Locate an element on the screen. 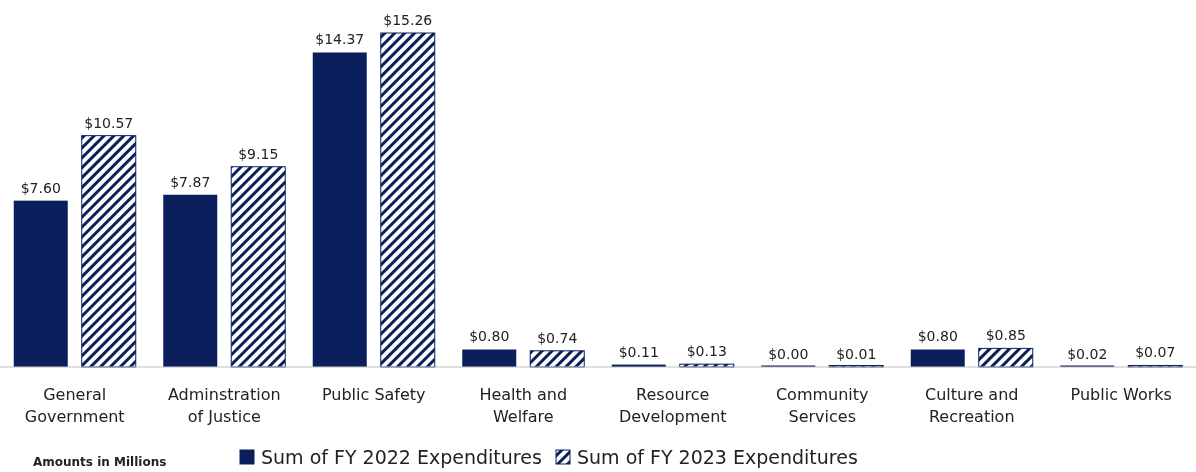  data-label: $15.26 is located at coordinates (408, 20).